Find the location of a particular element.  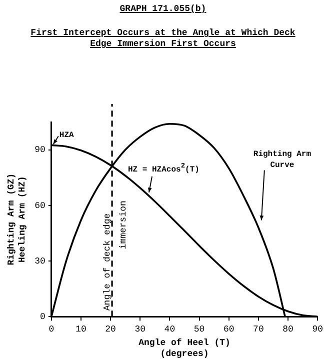

x-tick-label: 50 is located at coordinates (199, 329).